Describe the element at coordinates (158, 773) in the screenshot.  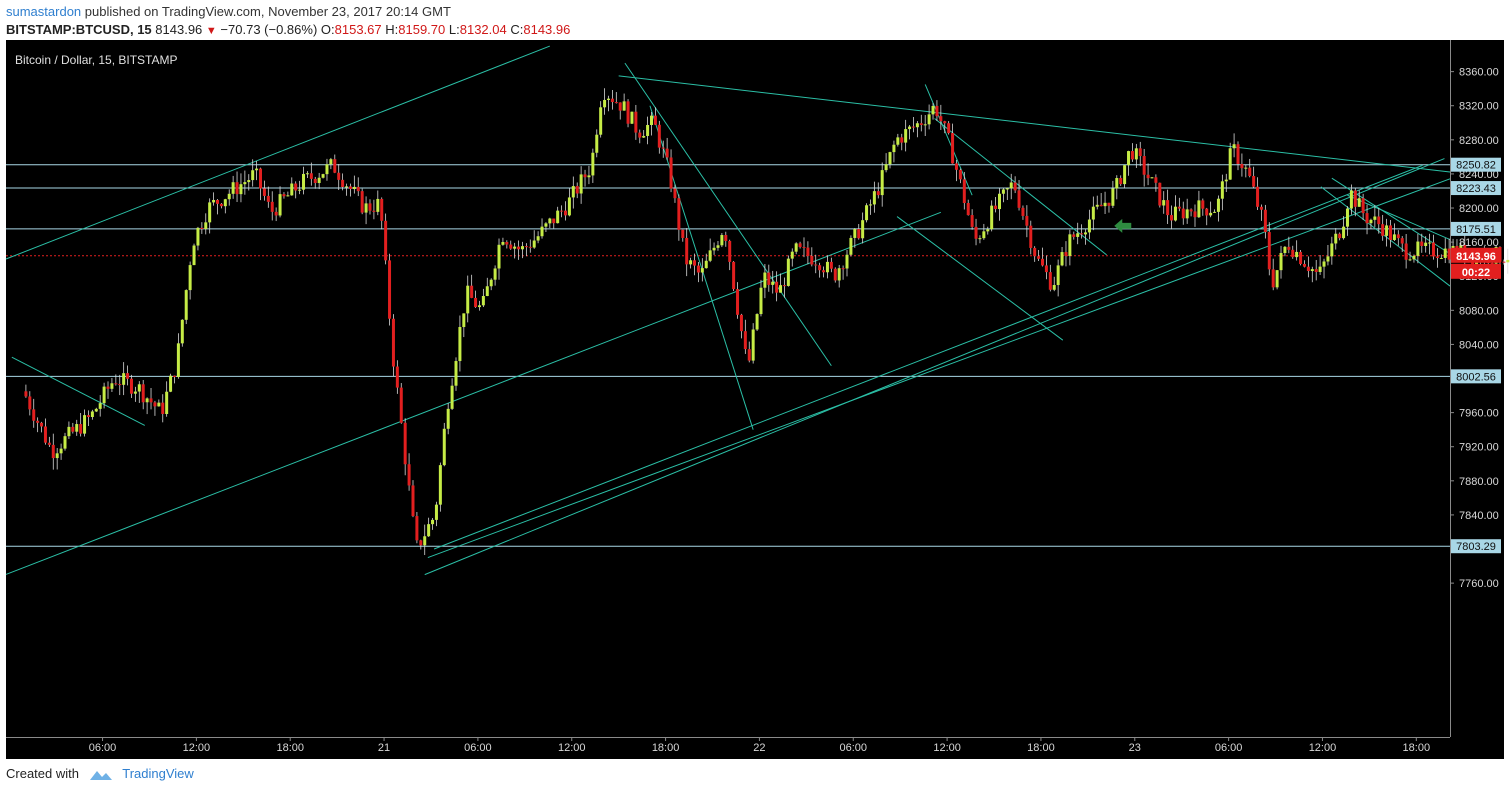
I see `tradingview-link: TradingView` at that location.